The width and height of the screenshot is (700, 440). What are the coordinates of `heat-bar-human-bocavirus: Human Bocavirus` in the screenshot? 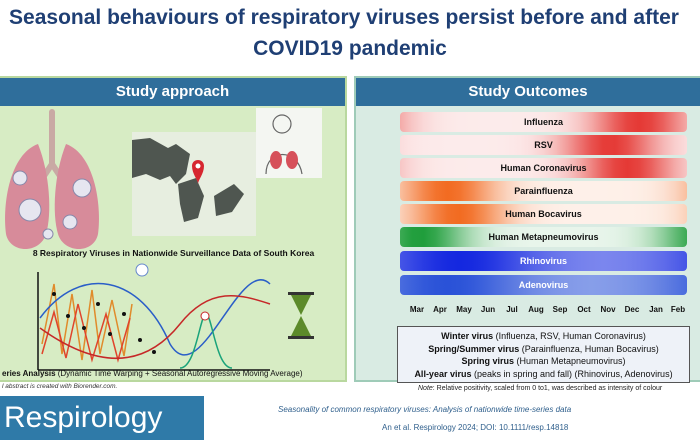 It's located at (543, 214).